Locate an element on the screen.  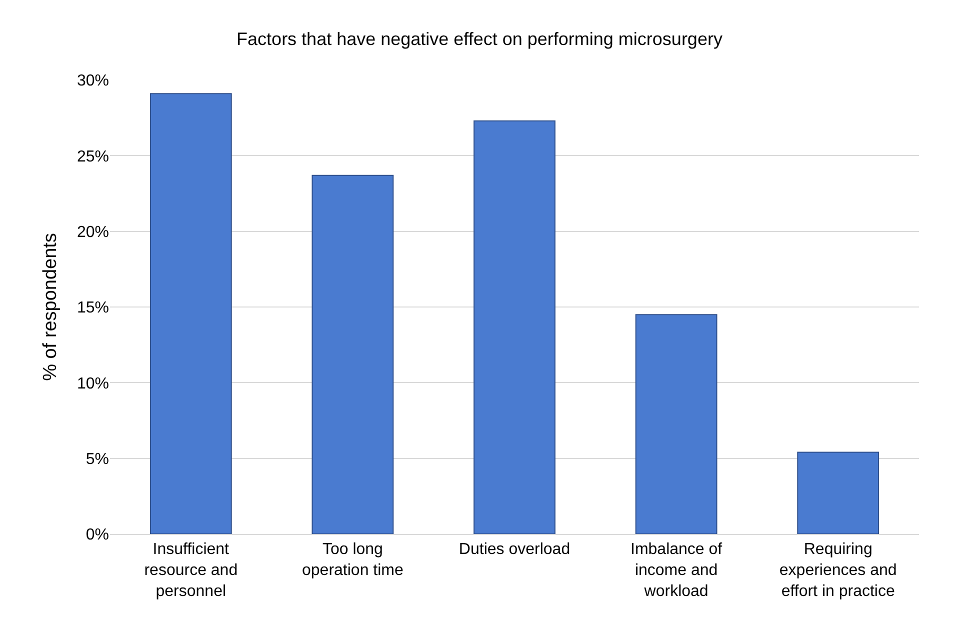
y-tick-label: 15% is located at coordinates (92, 308).